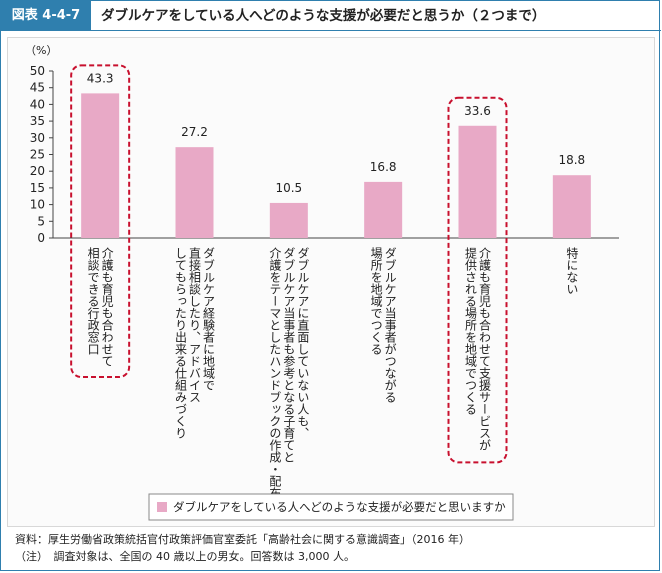  What do you see at coordinates (41, 50) in the screenshot?
I see `y-axis-label: （%）` at bounding box center [41, 50].